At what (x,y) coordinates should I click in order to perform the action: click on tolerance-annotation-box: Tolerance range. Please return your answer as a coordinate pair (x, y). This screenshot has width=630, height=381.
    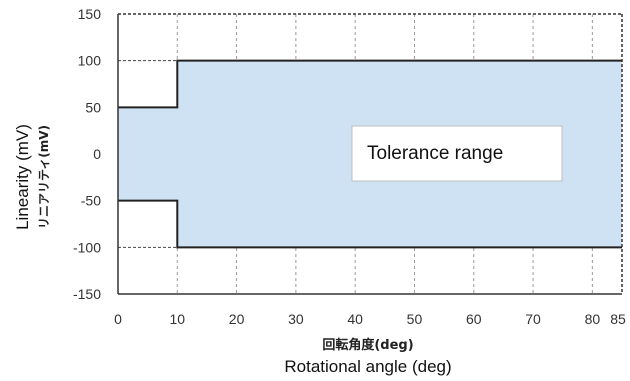
    Looking at the image, I should click on (457, 153).